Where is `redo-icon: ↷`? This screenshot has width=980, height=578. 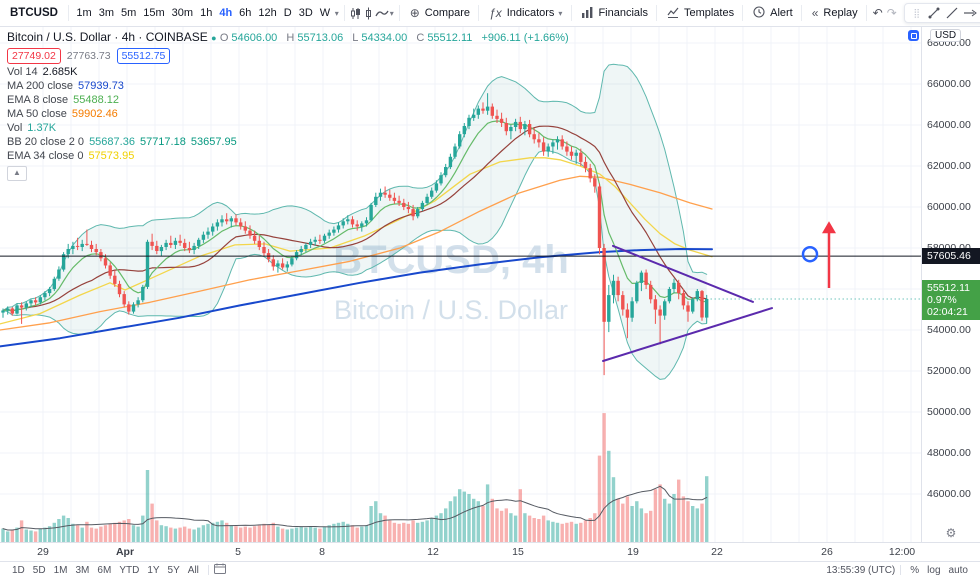 redo-icon: ↷ is located at coordinates (892, 13).